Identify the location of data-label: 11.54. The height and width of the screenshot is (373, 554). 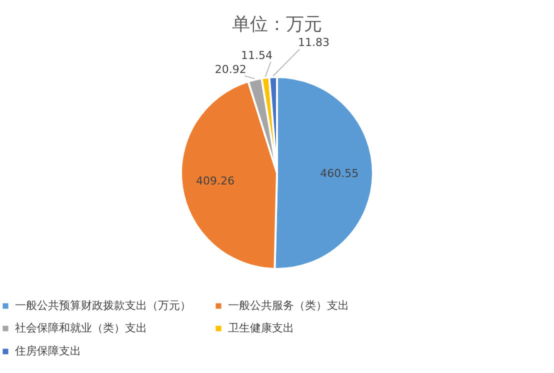
(257, 55).